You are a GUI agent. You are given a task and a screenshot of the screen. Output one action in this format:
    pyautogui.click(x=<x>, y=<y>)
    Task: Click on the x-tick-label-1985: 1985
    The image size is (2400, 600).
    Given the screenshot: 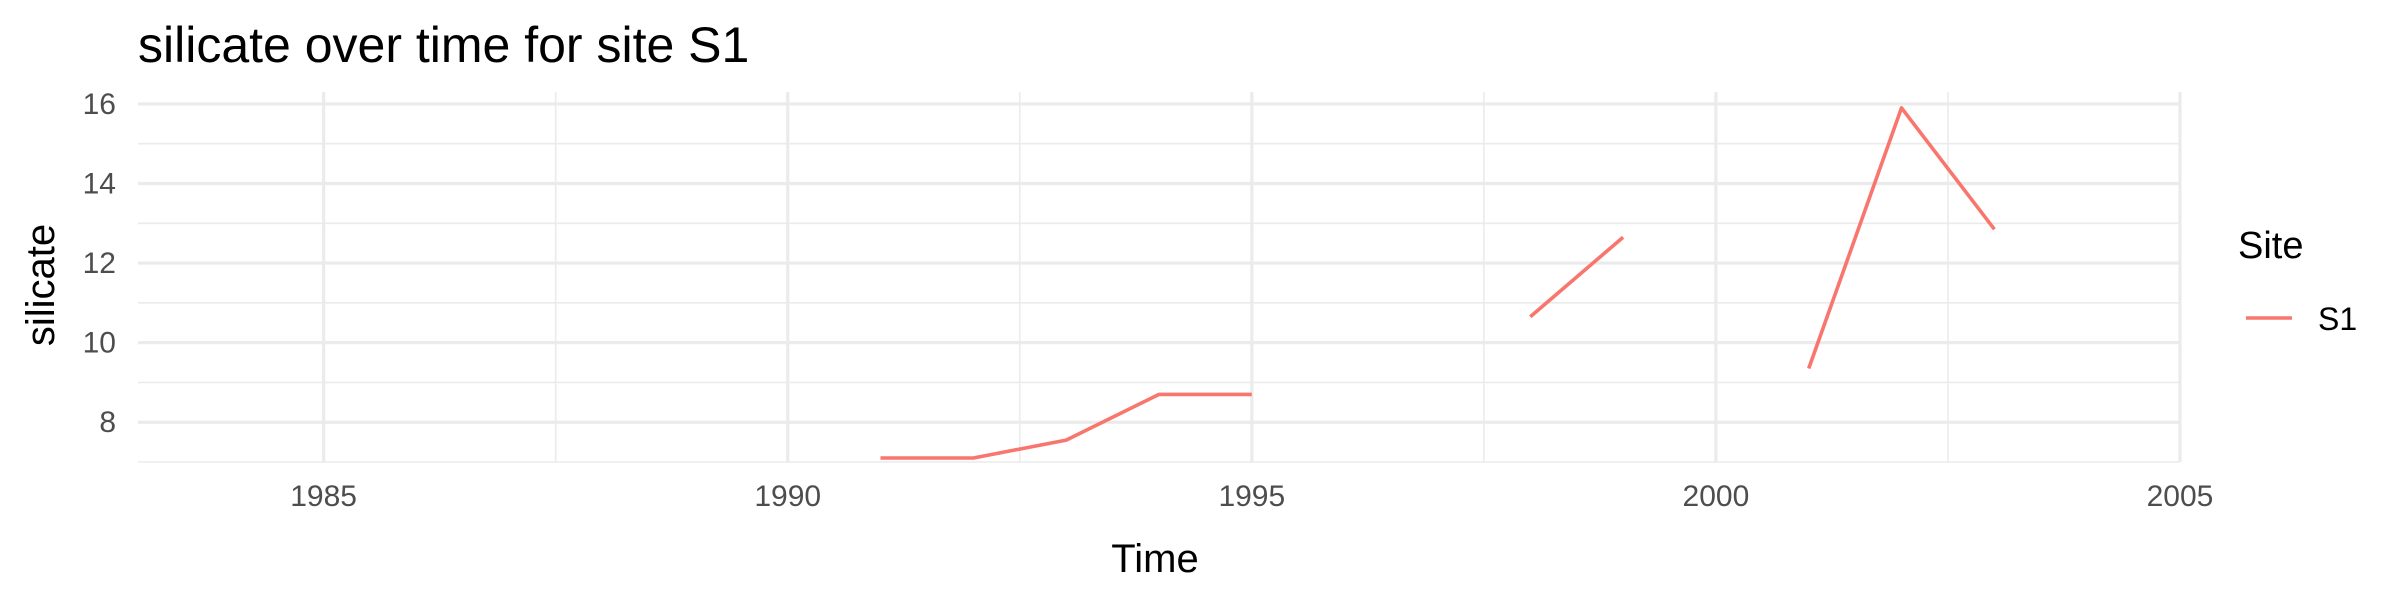 What is the action you would take?
    pyautogui.click(x=323, y=496)
    